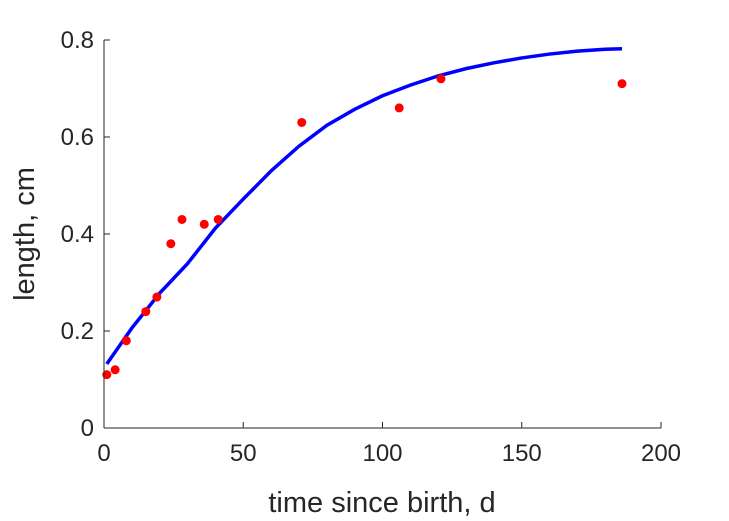 The image size is (729, 521). I want to click on y-tick-label: 0.2, so click(77, 331).